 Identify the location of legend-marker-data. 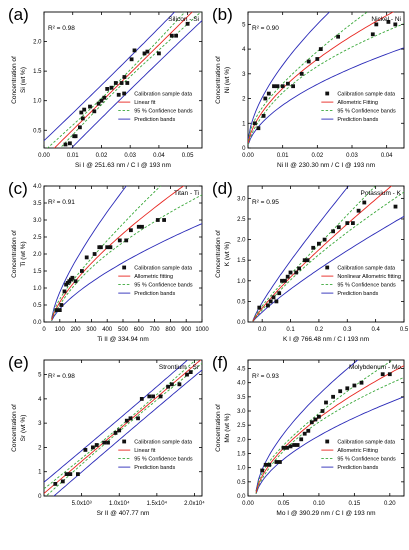
(124, 267).